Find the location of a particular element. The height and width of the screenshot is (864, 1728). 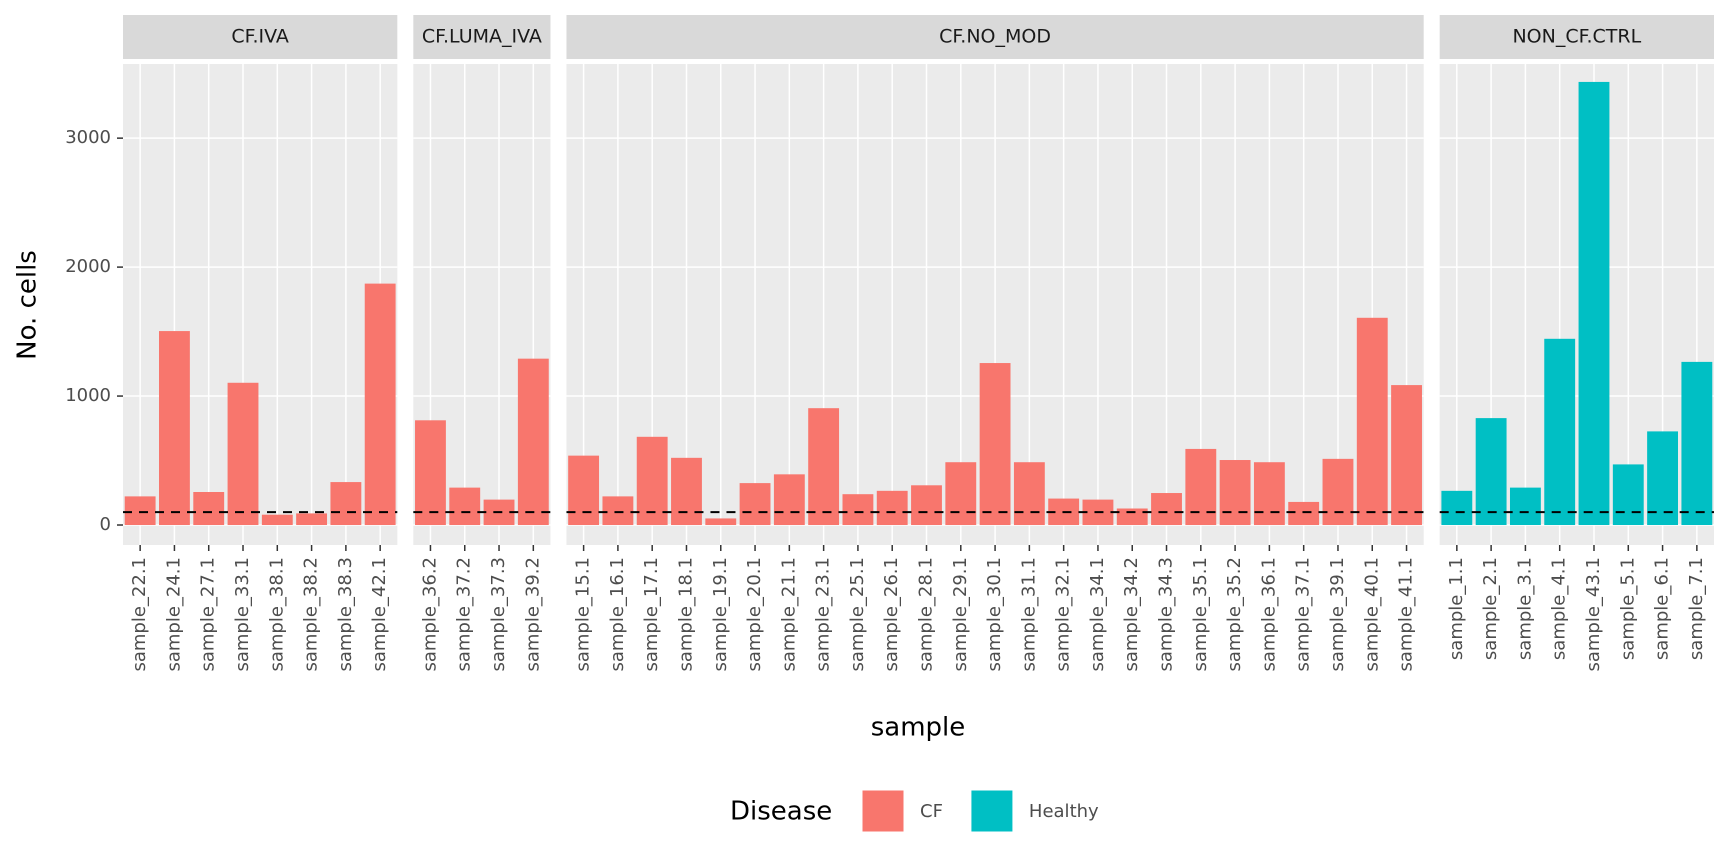

x-tick-label: sample_34.2 is located at coordinates (1131, 614).